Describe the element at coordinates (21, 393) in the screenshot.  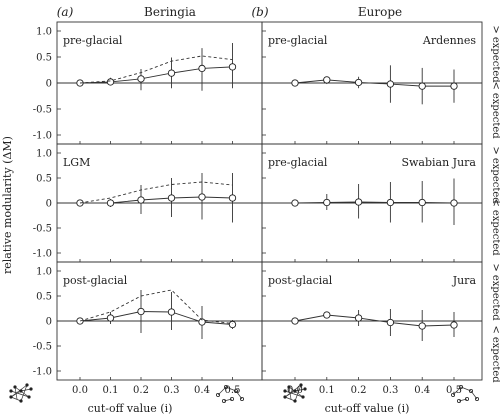
I see `network-dense-icon-left` at that location.